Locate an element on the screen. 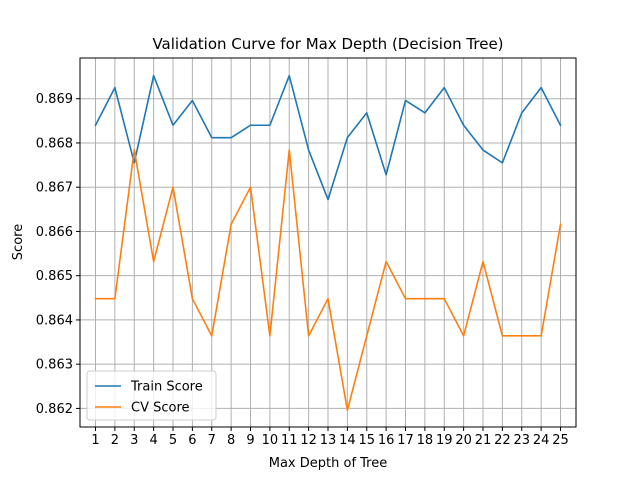  x-tick-label: 17 is located at coordinates (405, 440).